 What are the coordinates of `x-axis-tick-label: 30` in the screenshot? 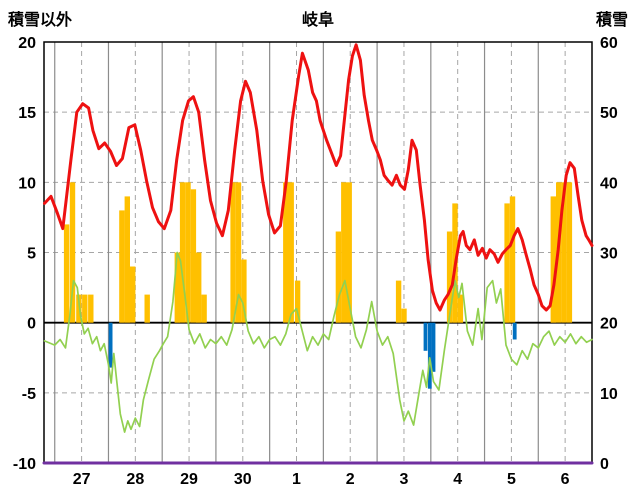 It's located at (243, 479).